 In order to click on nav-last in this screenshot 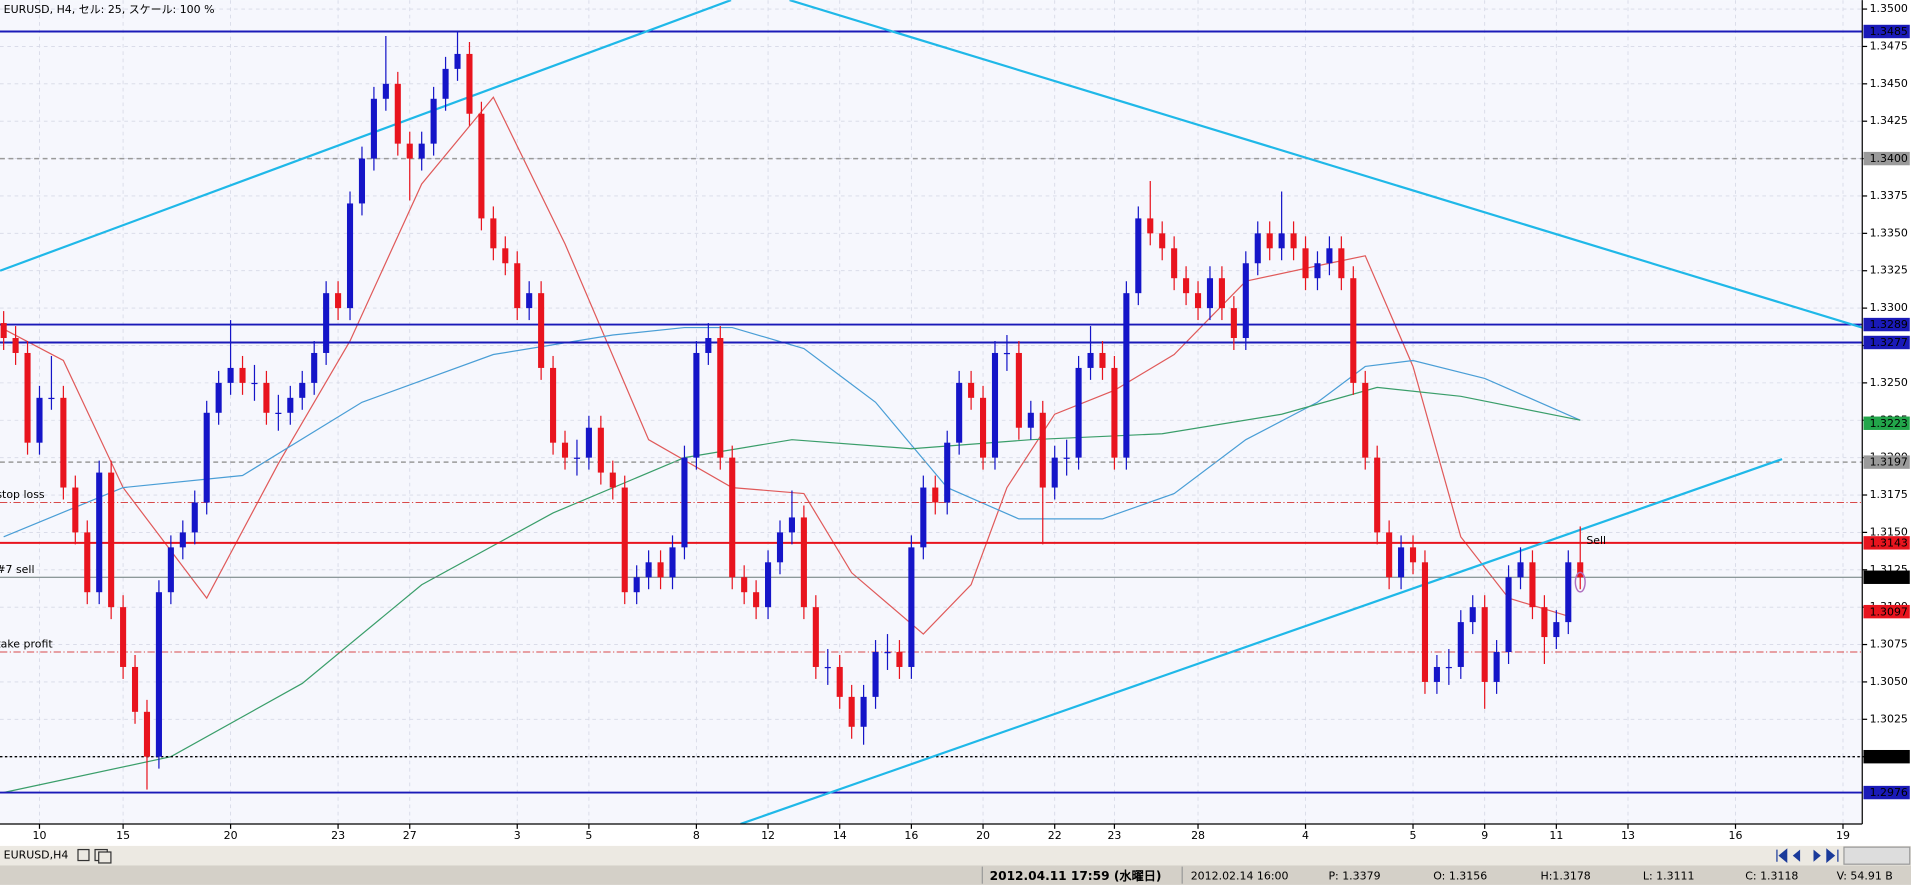, I will do `click(1832, 856)`.